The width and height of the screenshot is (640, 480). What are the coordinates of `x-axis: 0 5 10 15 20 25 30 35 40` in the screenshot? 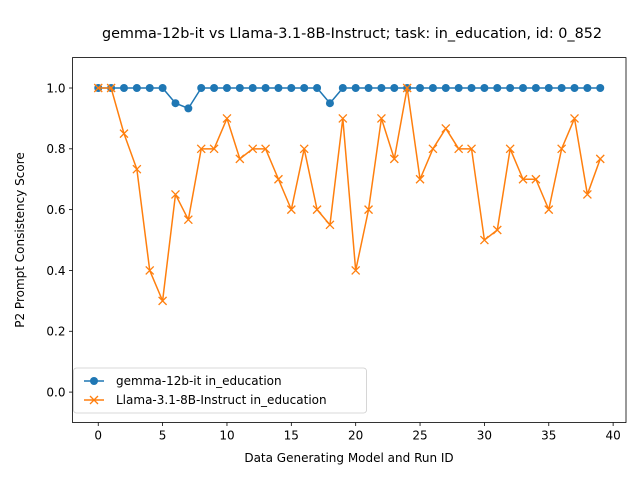 It's located at (357, 432).